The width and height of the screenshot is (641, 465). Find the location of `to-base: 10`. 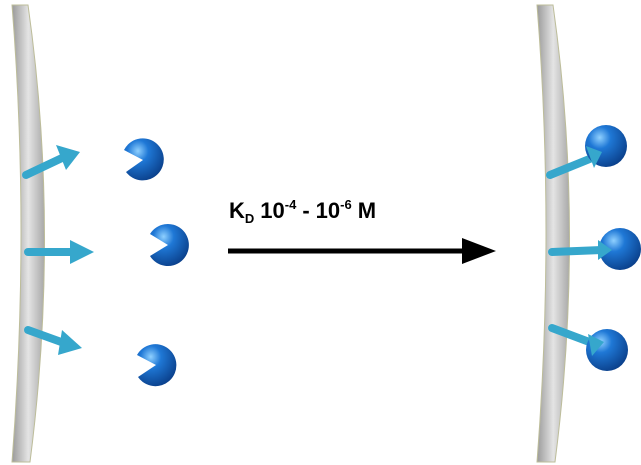

to-base: 10 is located at coordinates (328, 210).